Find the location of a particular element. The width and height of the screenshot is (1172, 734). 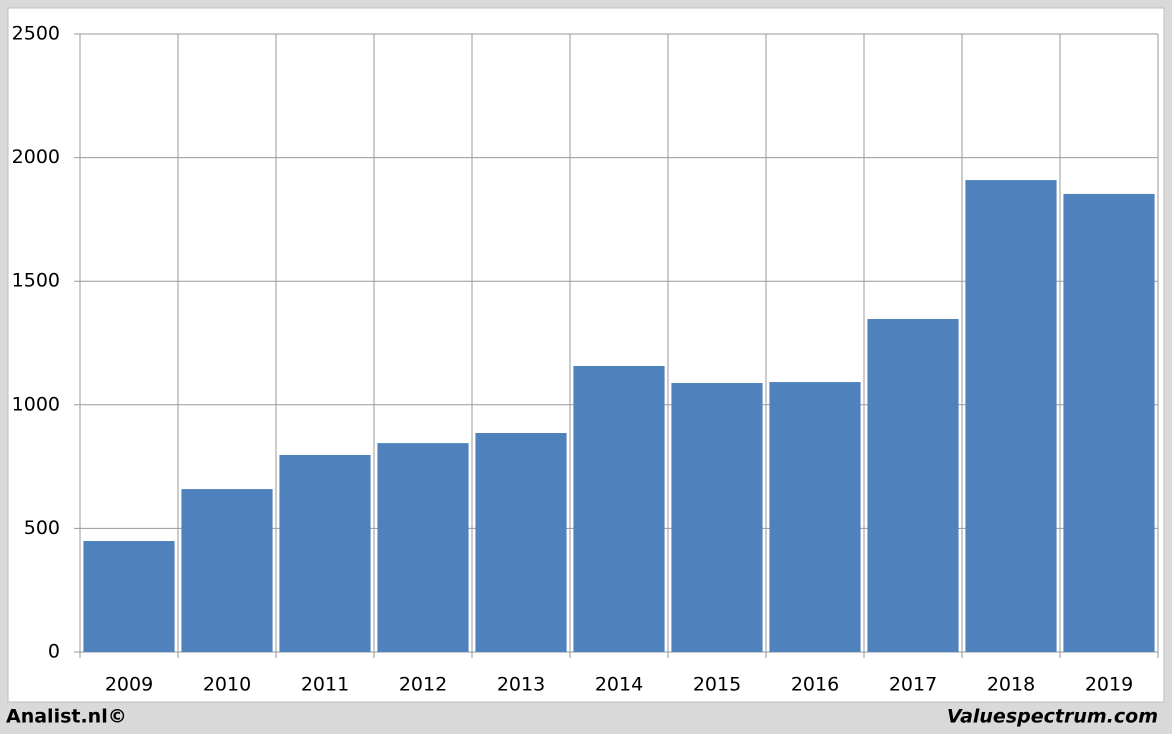

x-tick-label: 2018 is located at coordinates (1011, 685).